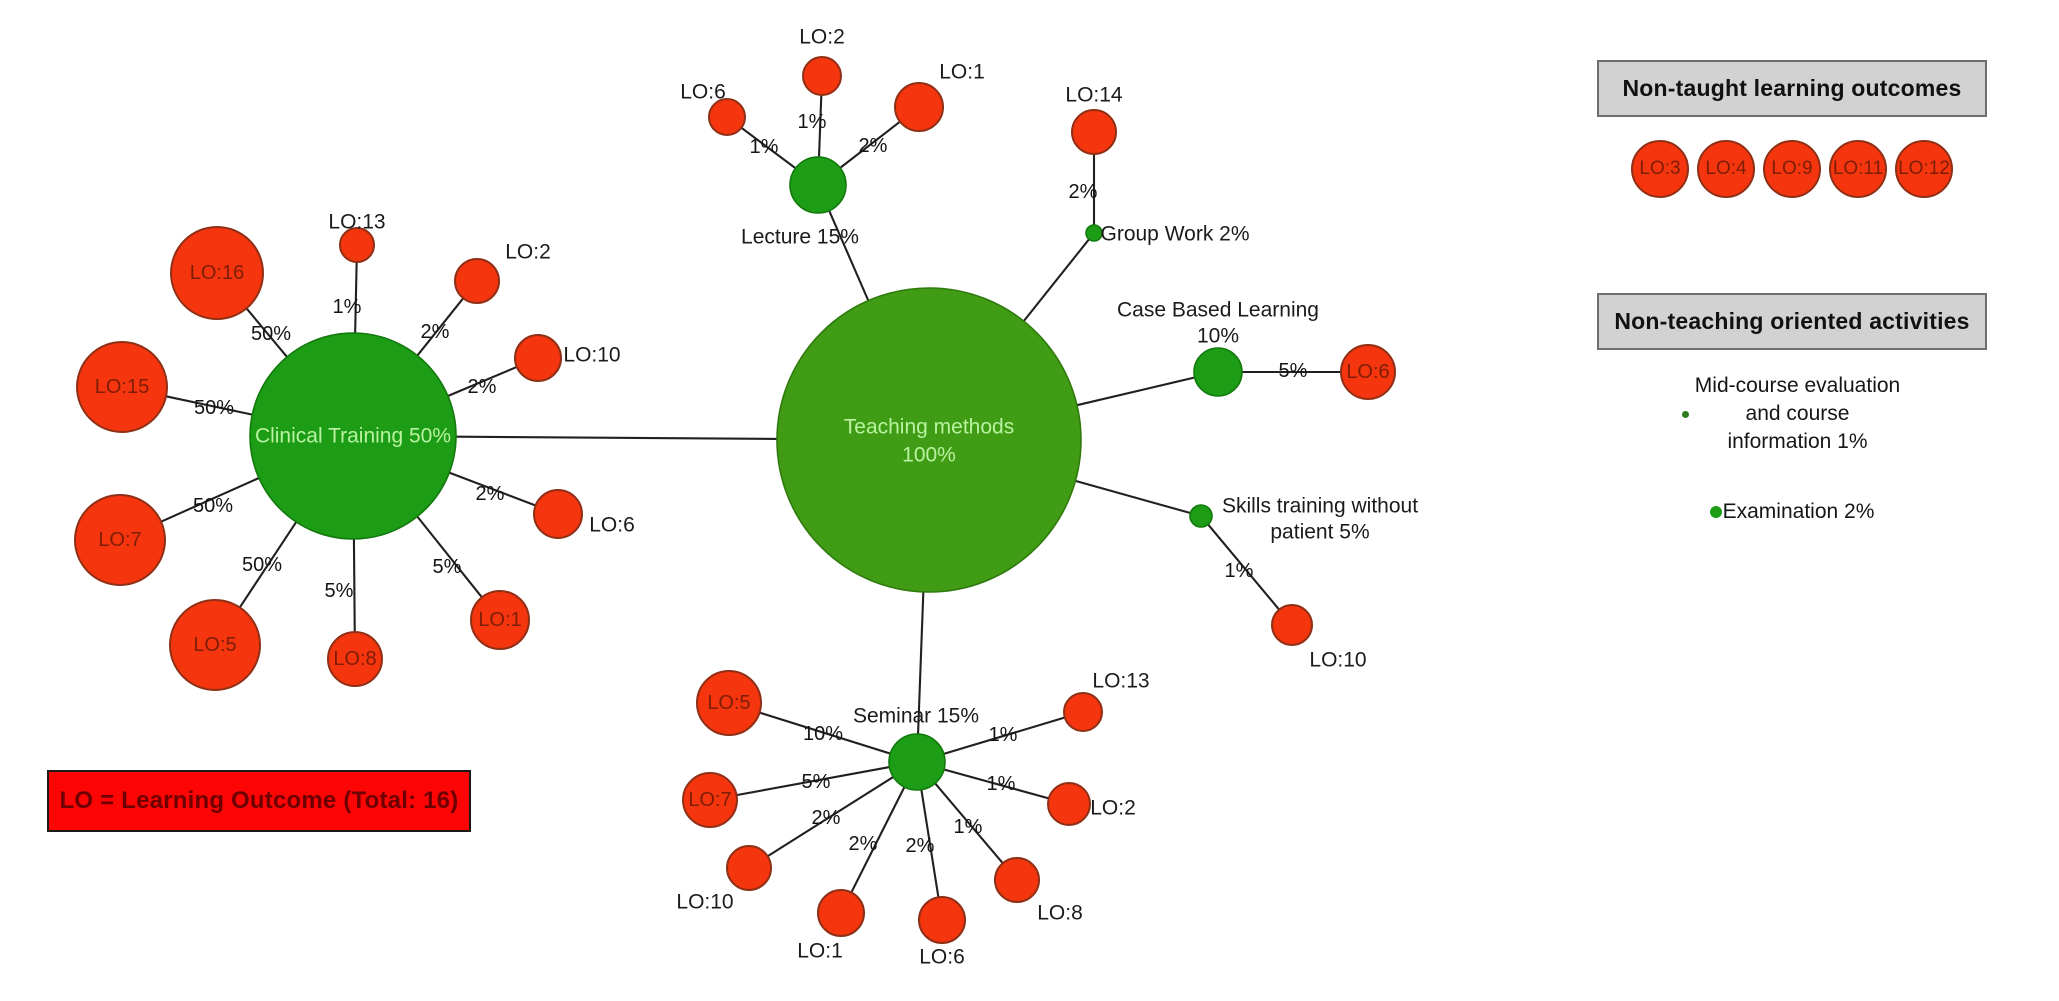 This screenshot has height=1001, width=2059. I want to click on method-label-seminar: Seminar 15%, so click(916, 716).